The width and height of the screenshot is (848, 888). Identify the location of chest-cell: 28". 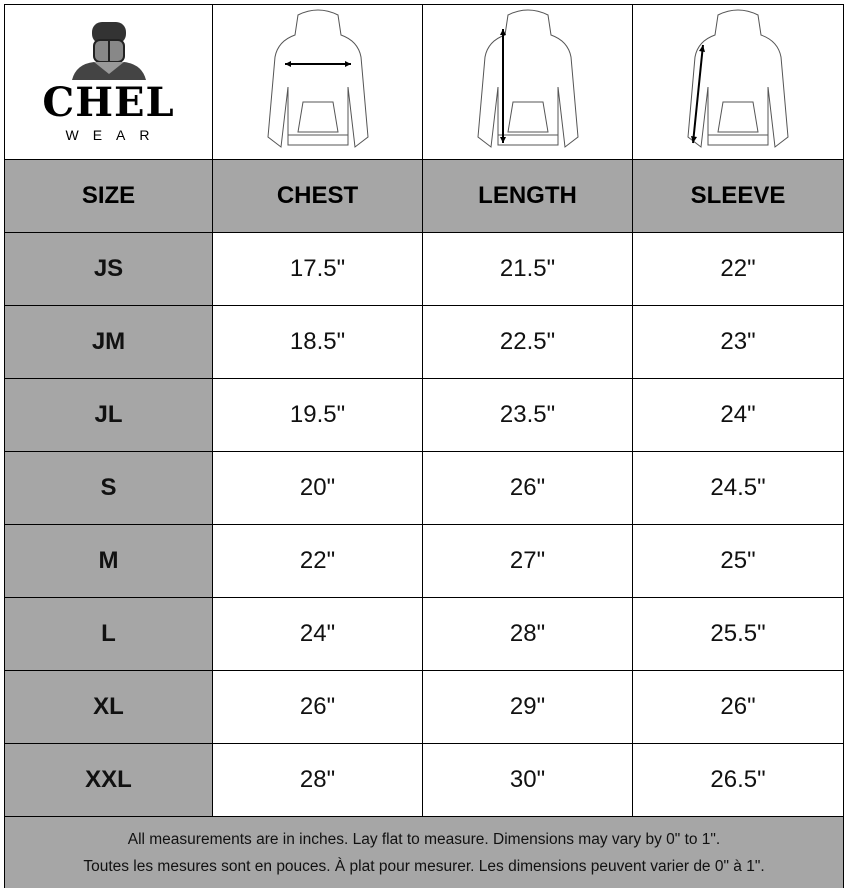
(317, 780).